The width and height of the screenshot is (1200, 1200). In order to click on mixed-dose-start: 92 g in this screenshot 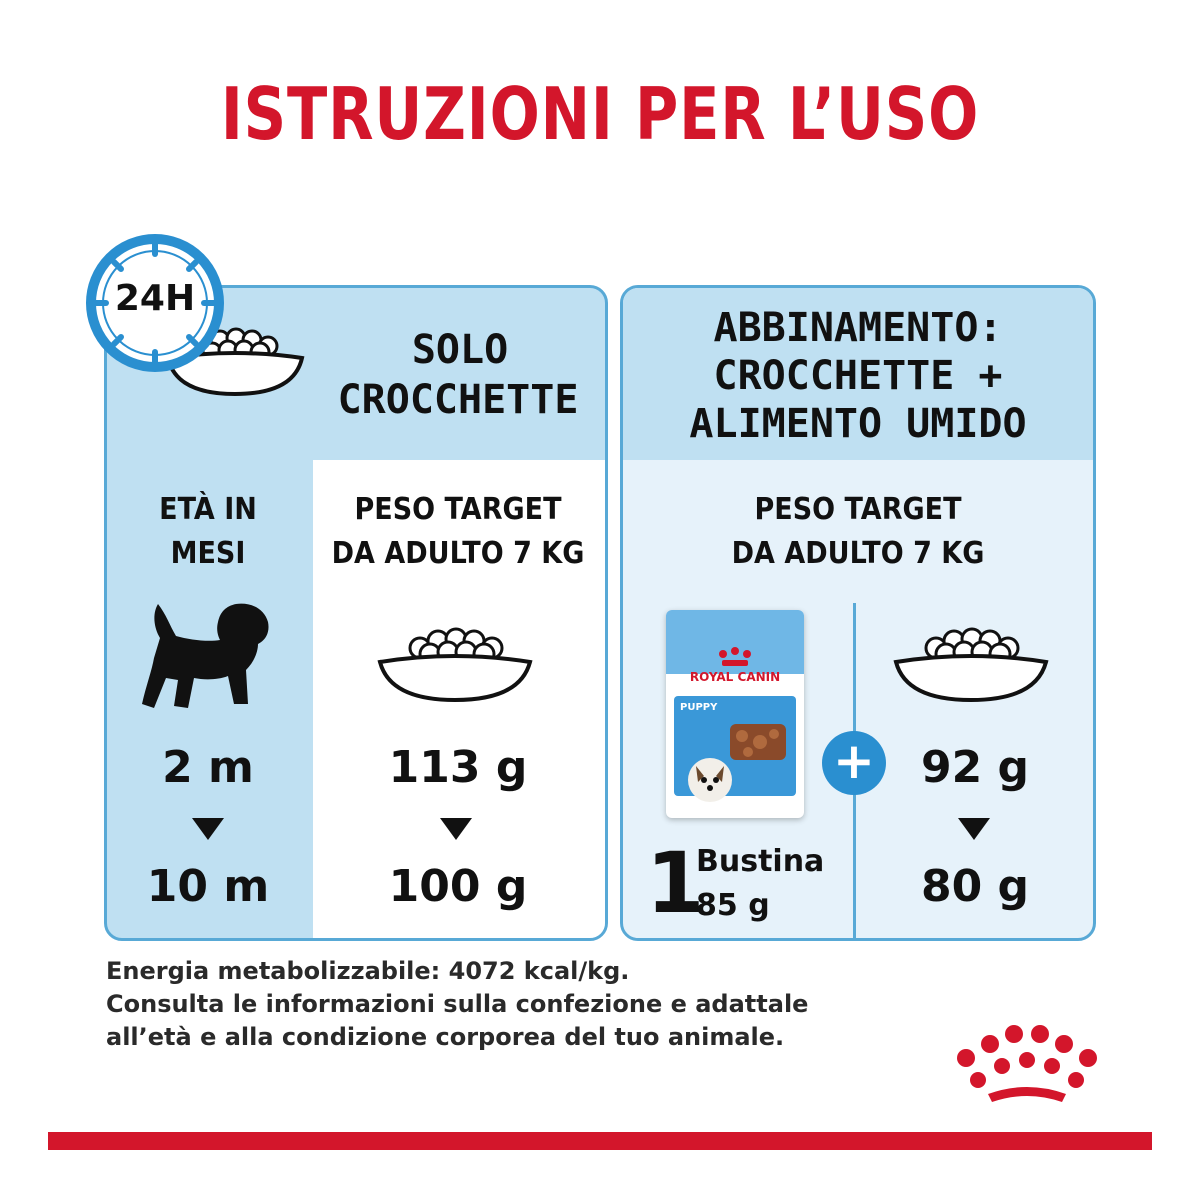, I will do `click(975, 767)`.